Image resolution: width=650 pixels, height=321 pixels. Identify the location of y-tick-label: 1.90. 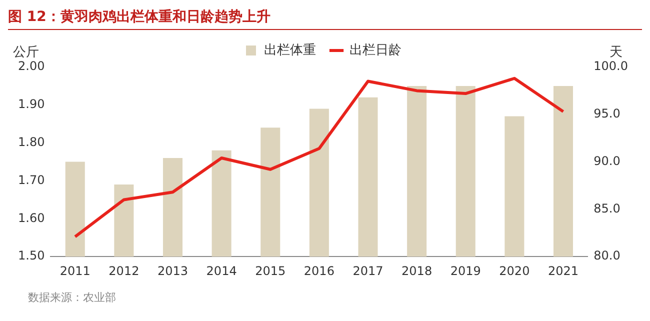
(31, 104).